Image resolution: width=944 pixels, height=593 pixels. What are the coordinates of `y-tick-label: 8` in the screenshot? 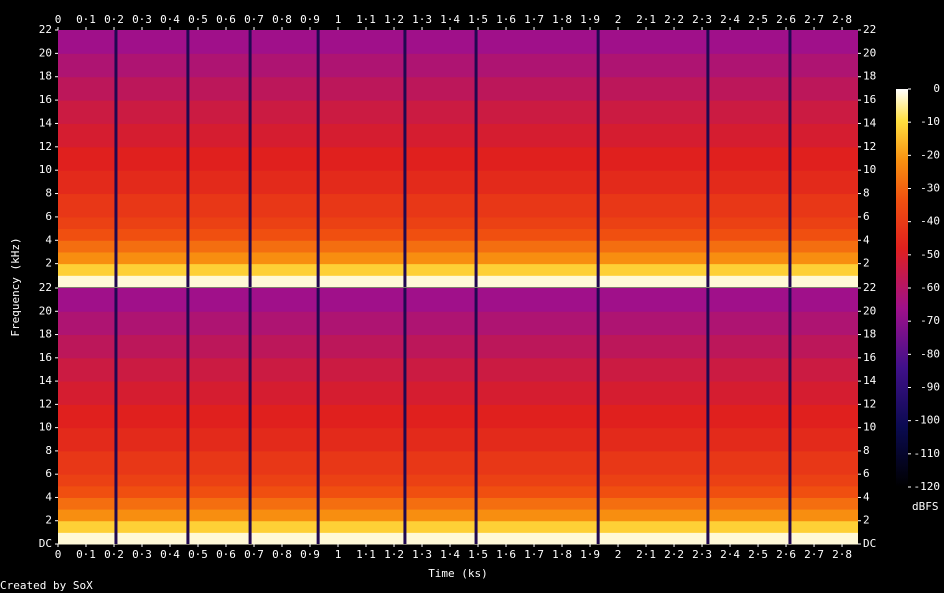 It's located at (48, 193).